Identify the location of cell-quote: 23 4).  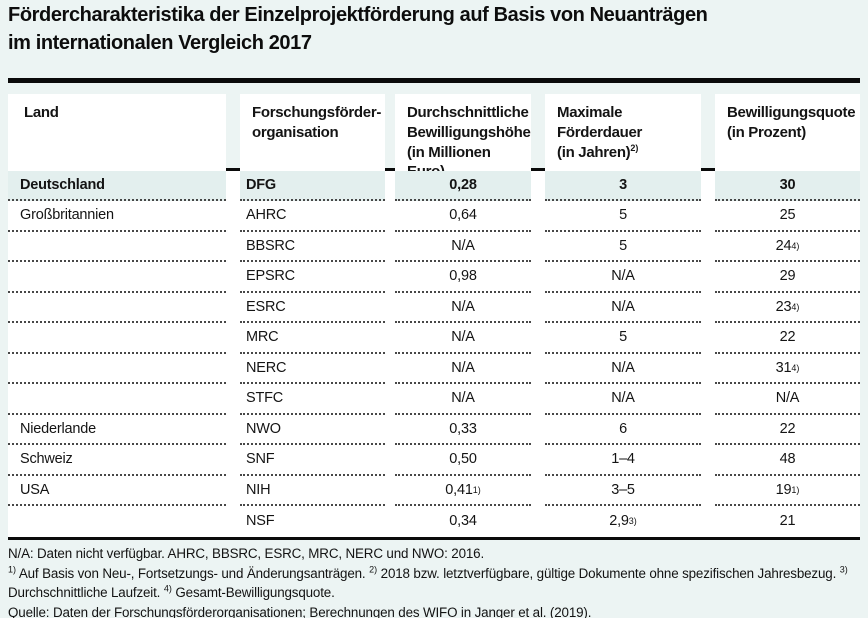
(787, 307).